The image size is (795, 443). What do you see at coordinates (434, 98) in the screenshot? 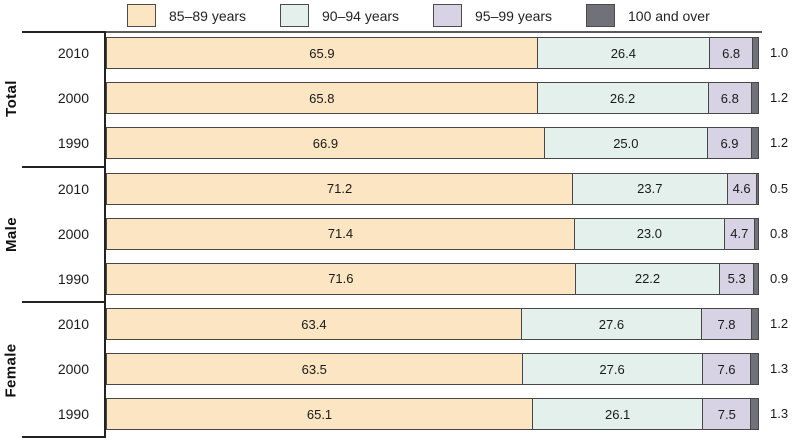
I see `stacked-bar: 65.8 26.2 6.8` at bounding box center [434, 98].